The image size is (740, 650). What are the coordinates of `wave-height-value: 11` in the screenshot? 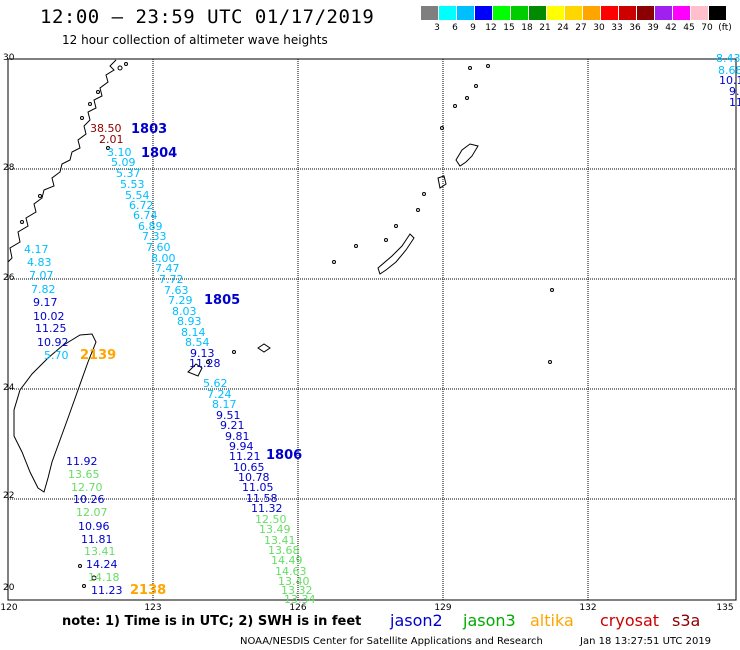 It's located at (734, 102).